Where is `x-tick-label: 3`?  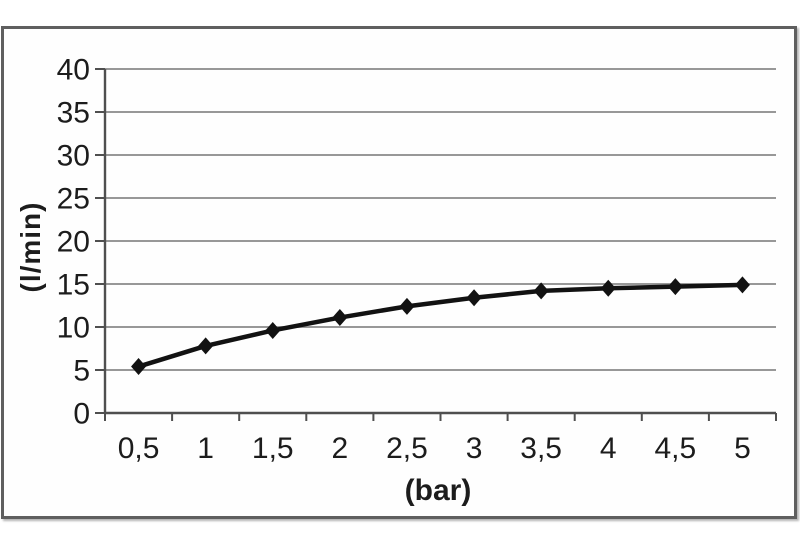
x-tick-label: 3 is located at coordinates (474, 448).